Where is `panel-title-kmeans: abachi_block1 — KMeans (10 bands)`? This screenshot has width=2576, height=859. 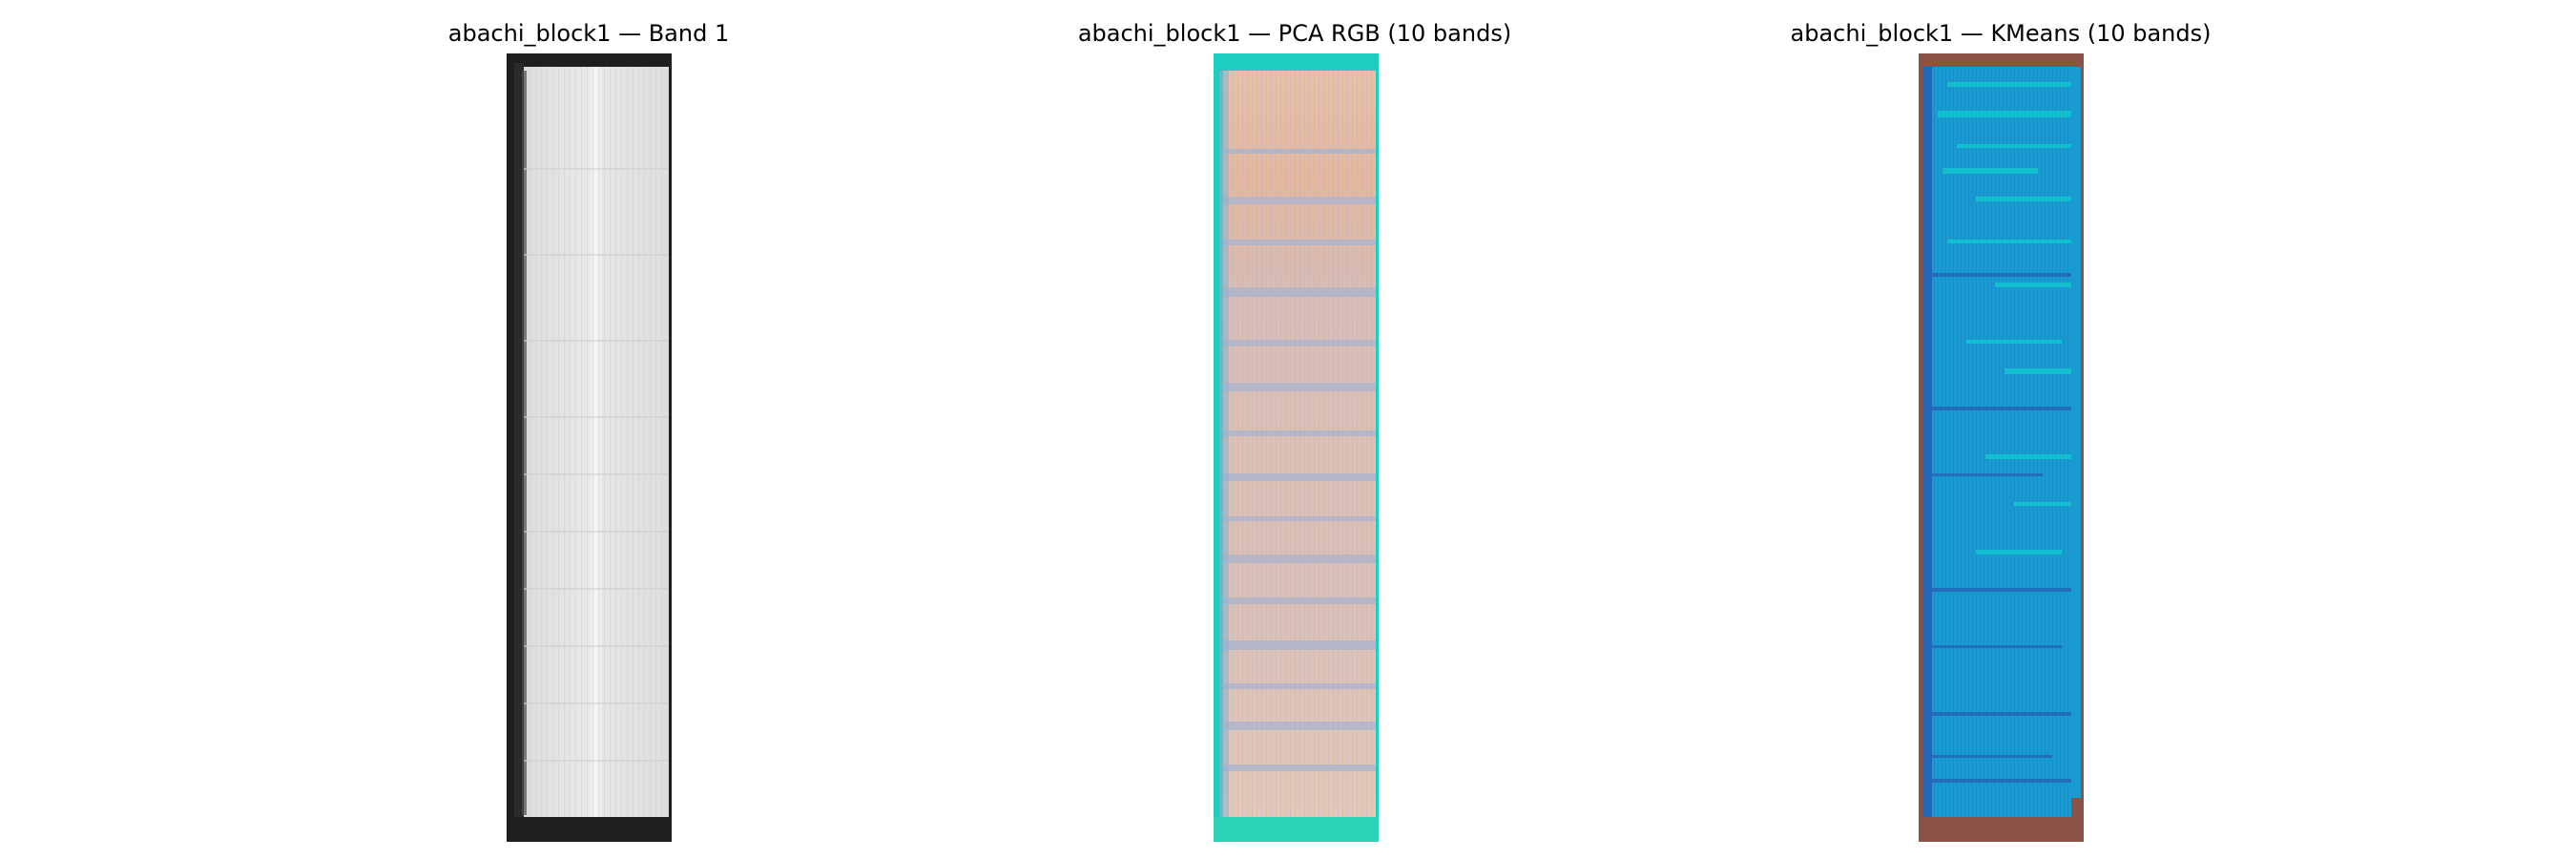
panel-title-kmeans: abachi_block1 — KMeans (10 bands) is located at coordinates (2001, 33).